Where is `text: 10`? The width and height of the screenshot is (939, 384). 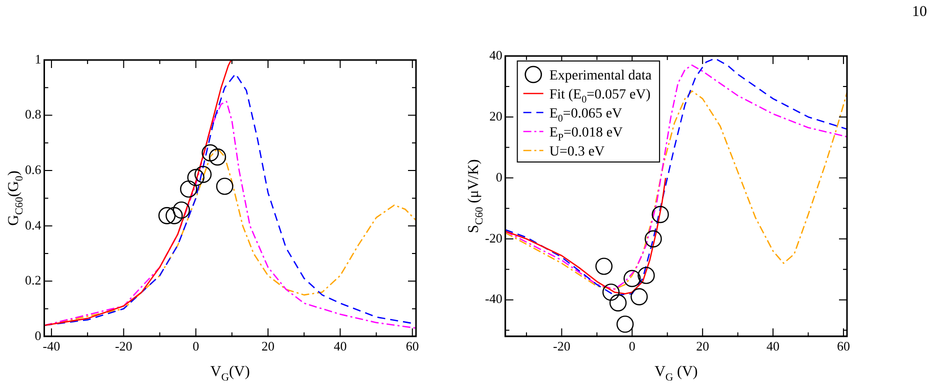
text: 10 is located at coordinates (919, 12).